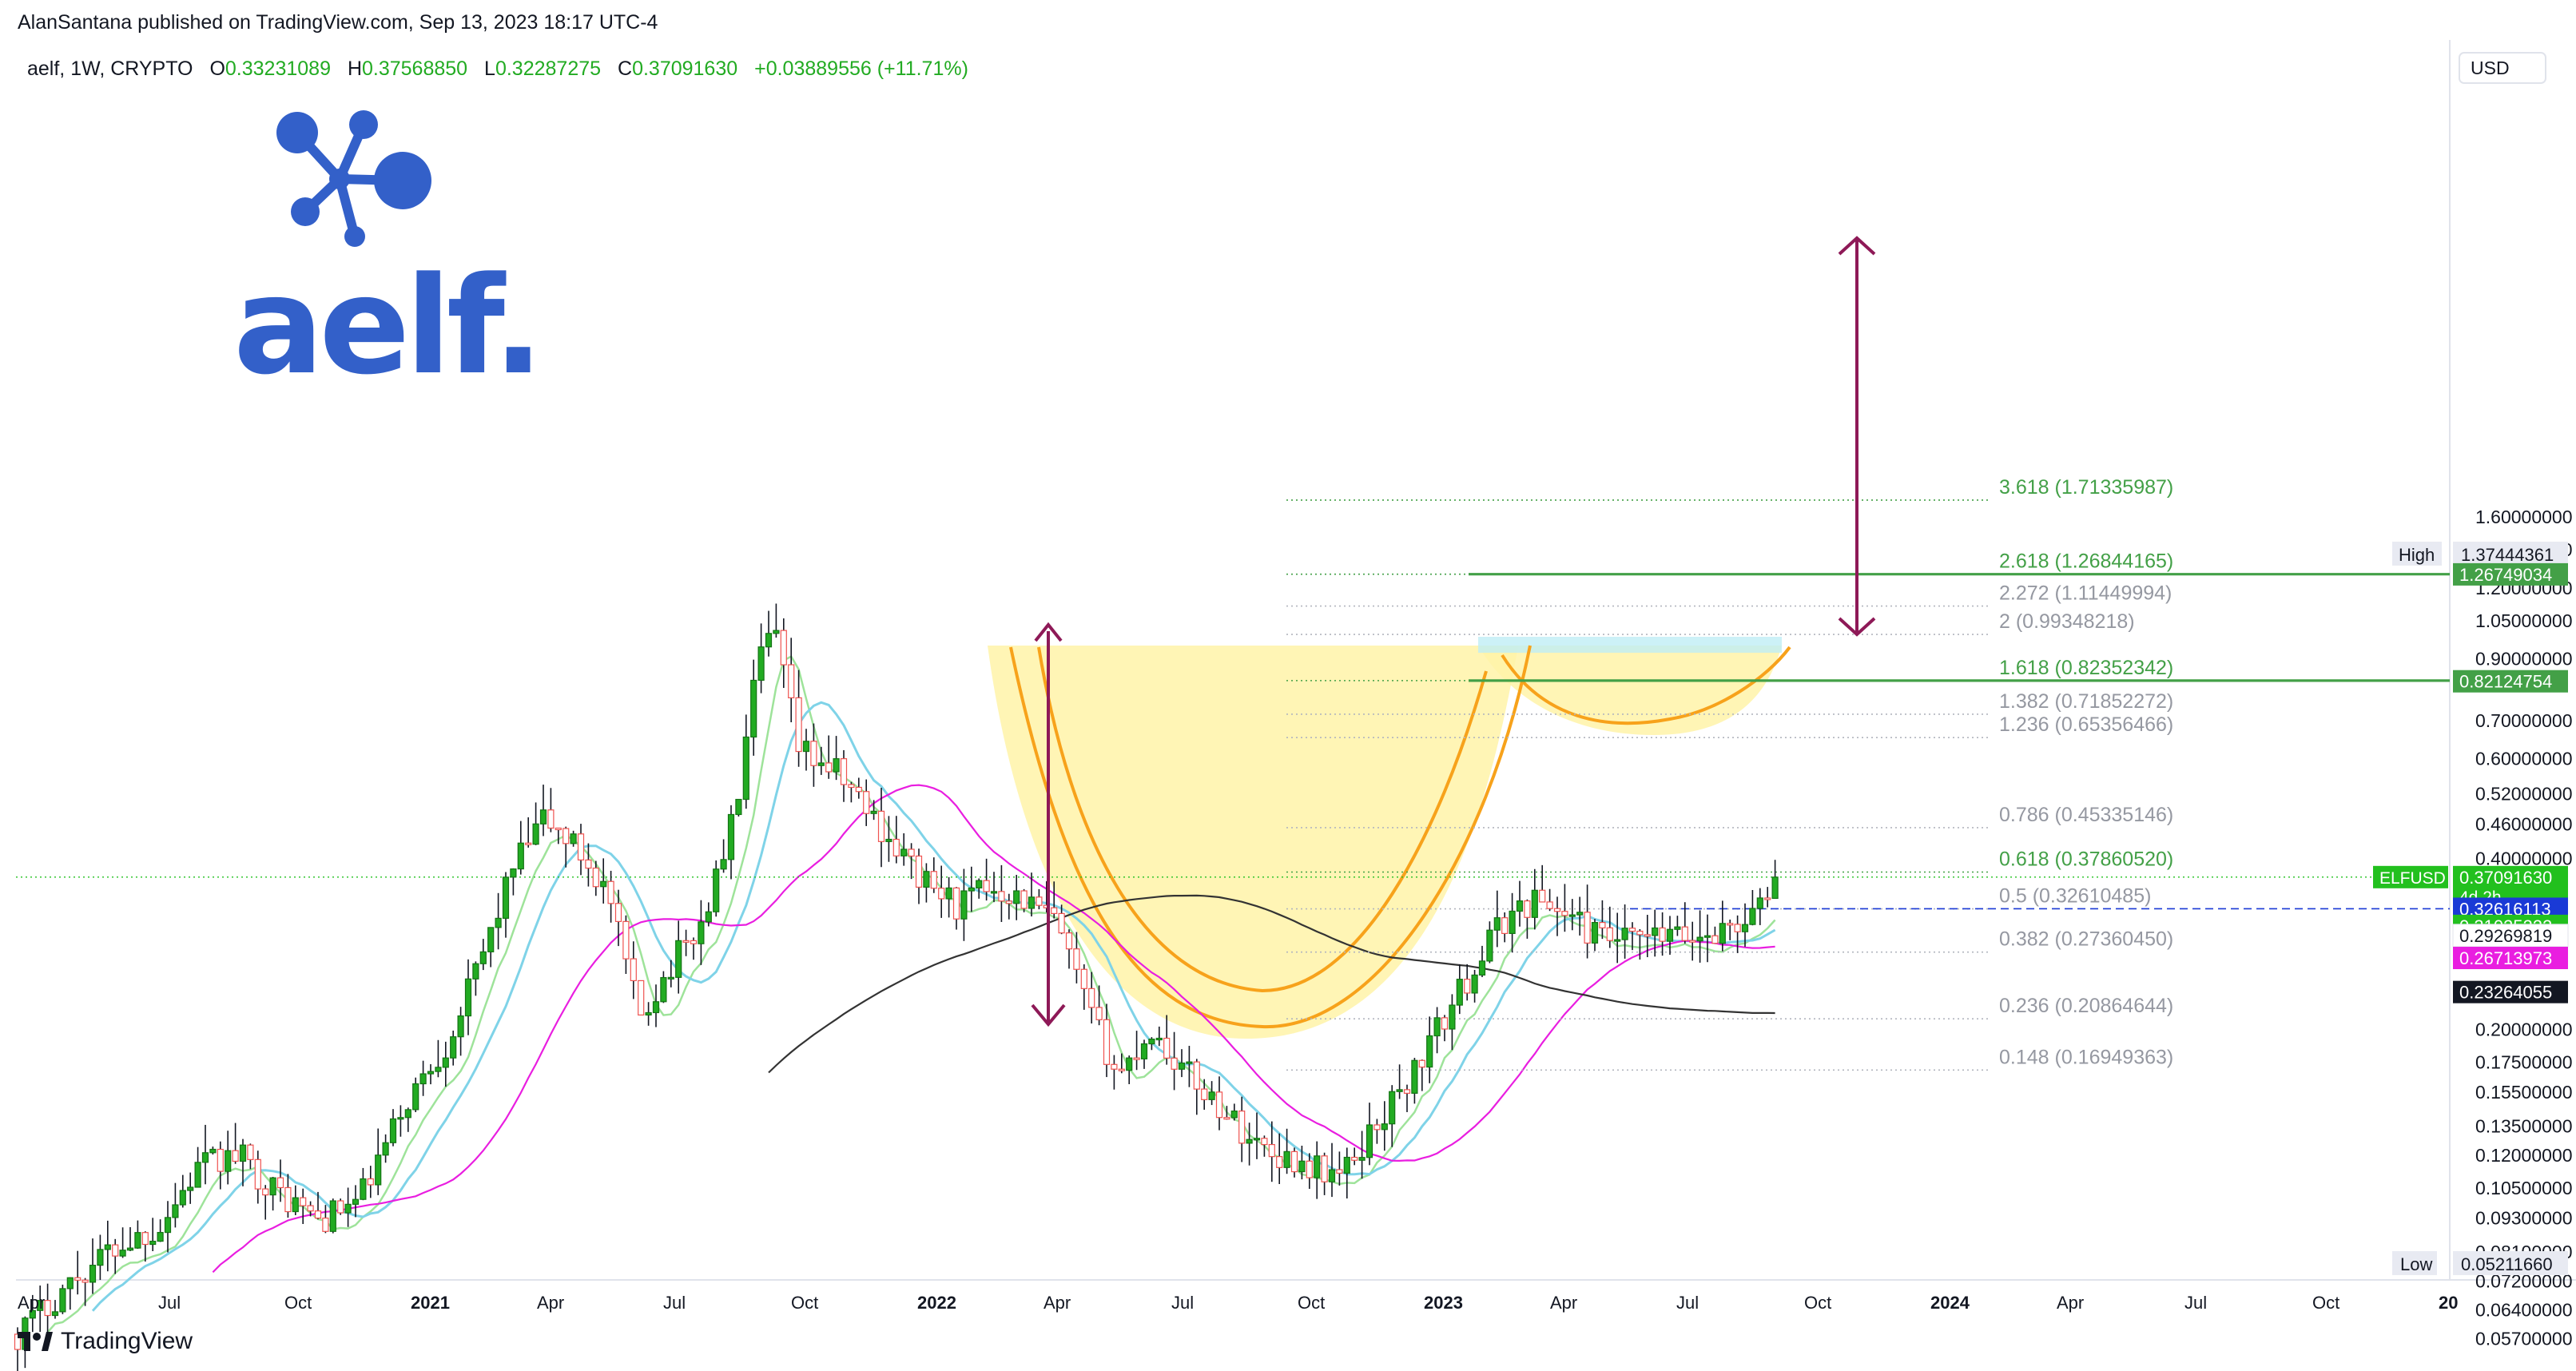 The height and width of the screenshot is (1371, 2576). Describe the element at coordinates (2416, 1264) in the screenshot. I see `low-label: Low` at that location.